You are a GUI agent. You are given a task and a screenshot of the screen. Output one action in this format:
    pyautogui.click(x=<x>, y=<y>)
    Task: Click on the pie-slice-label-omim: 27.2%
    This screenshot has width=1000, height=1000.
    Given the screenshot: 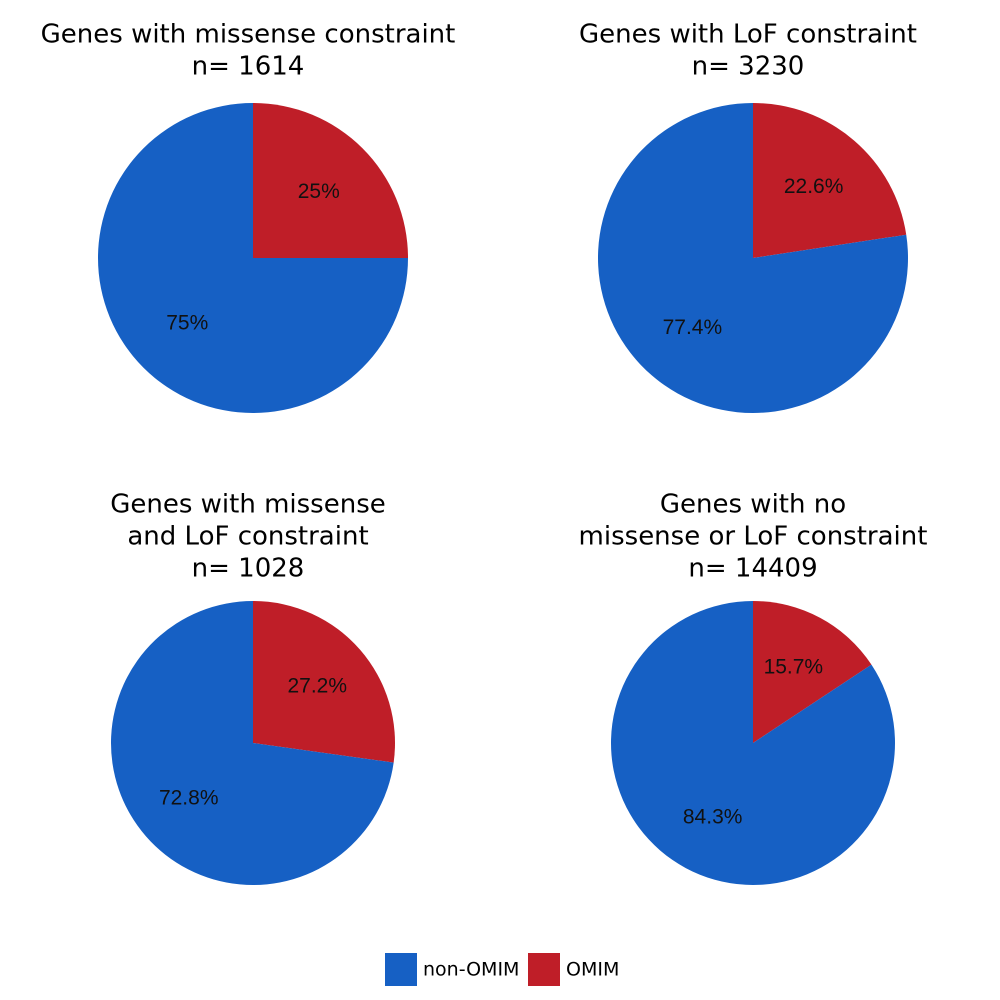 What is the action you would take?
    pyautogui.click(x=317, y=686)
    